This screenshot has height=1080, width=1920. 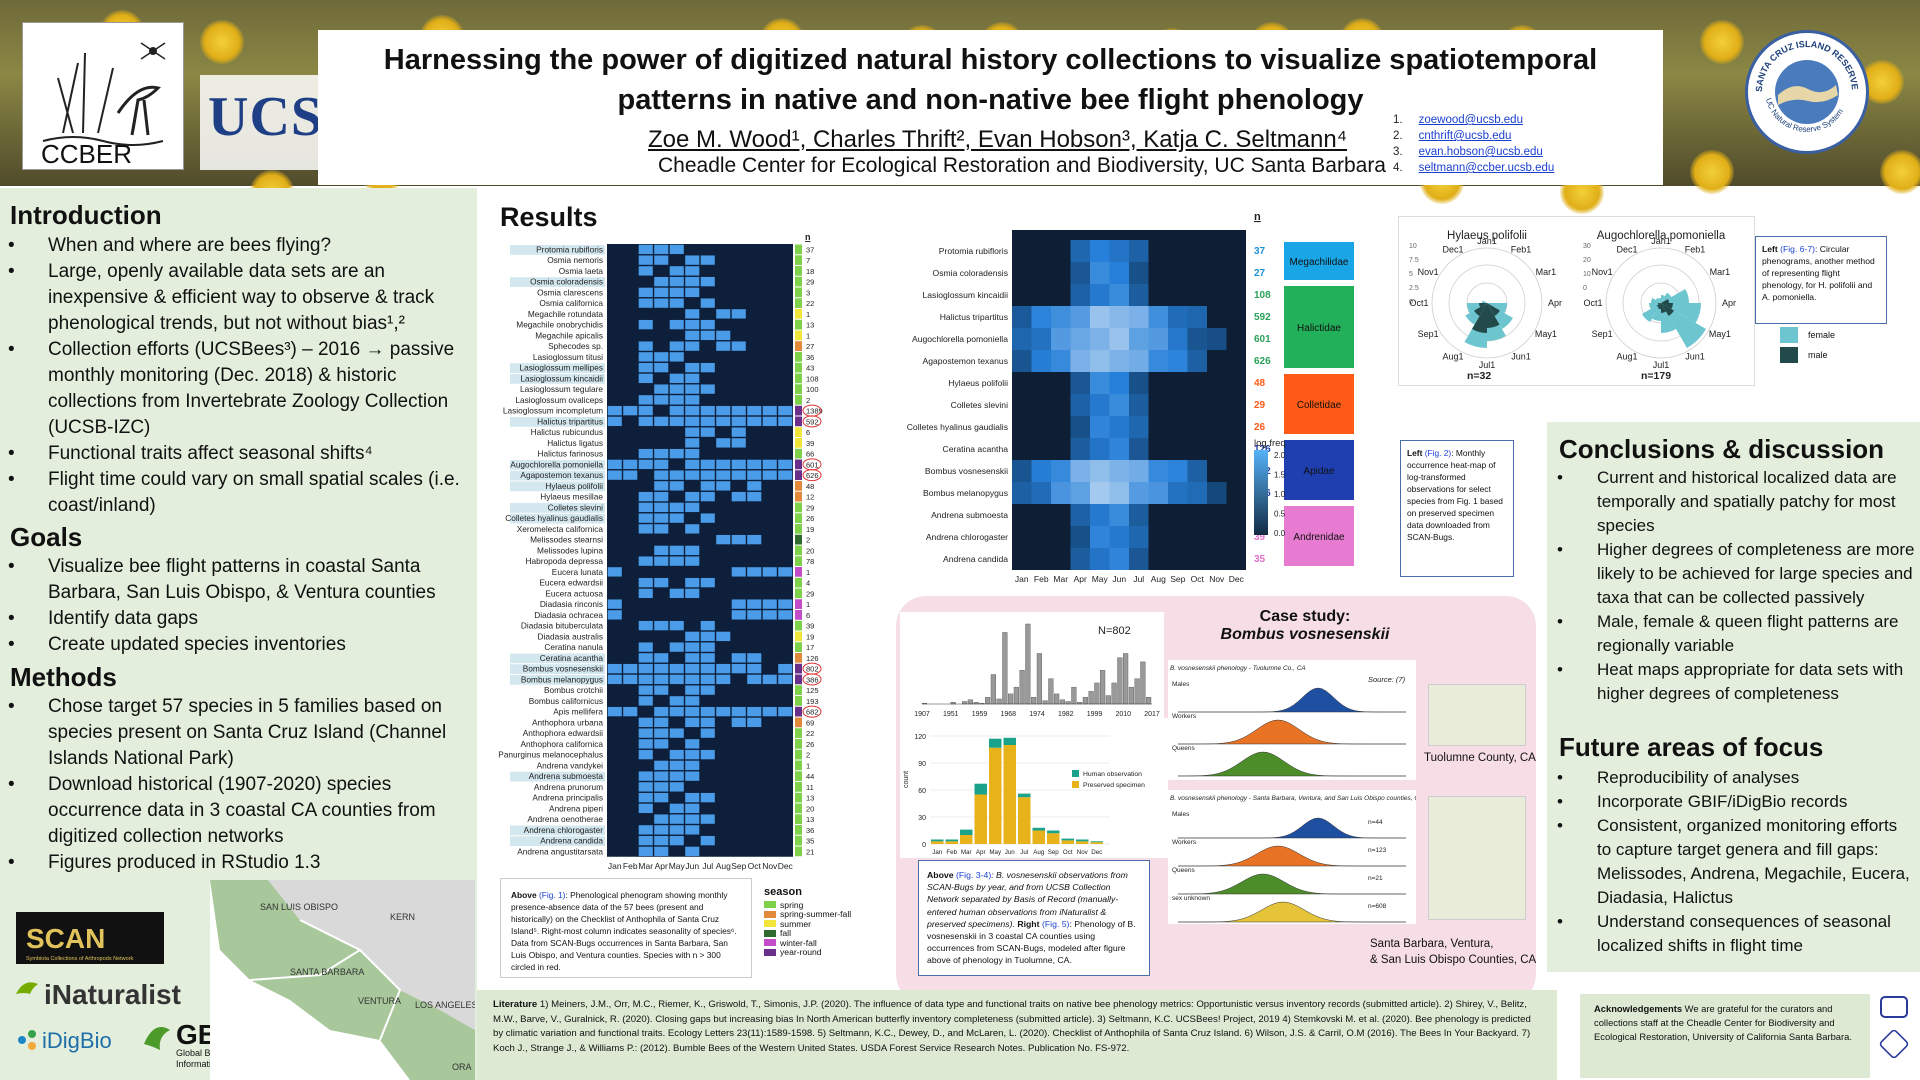 What do you see at coordinates (568, 357) in the screenshot?
I see `fig1-species-label: Lasioglossum titusi` at bounding box center [568, 357].